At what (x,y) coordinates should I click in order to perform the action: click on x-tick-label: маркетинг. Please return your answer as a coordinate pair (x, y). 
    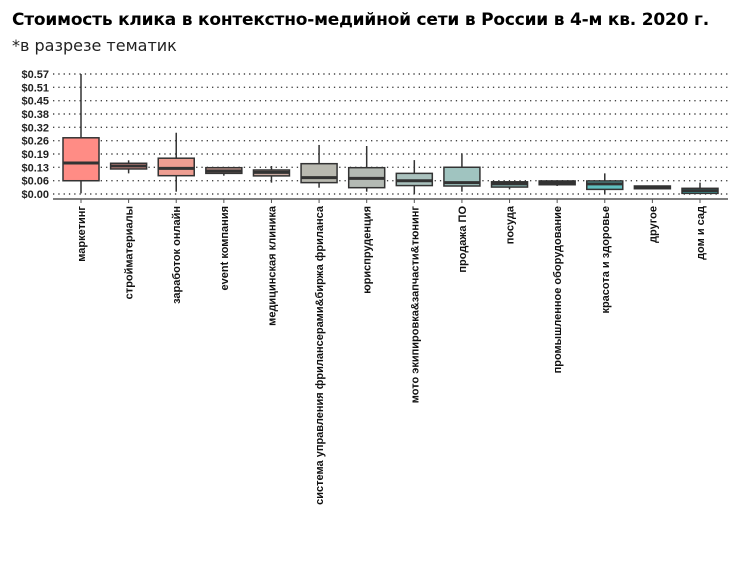
    Looking at the image, I should click on (82, 234).